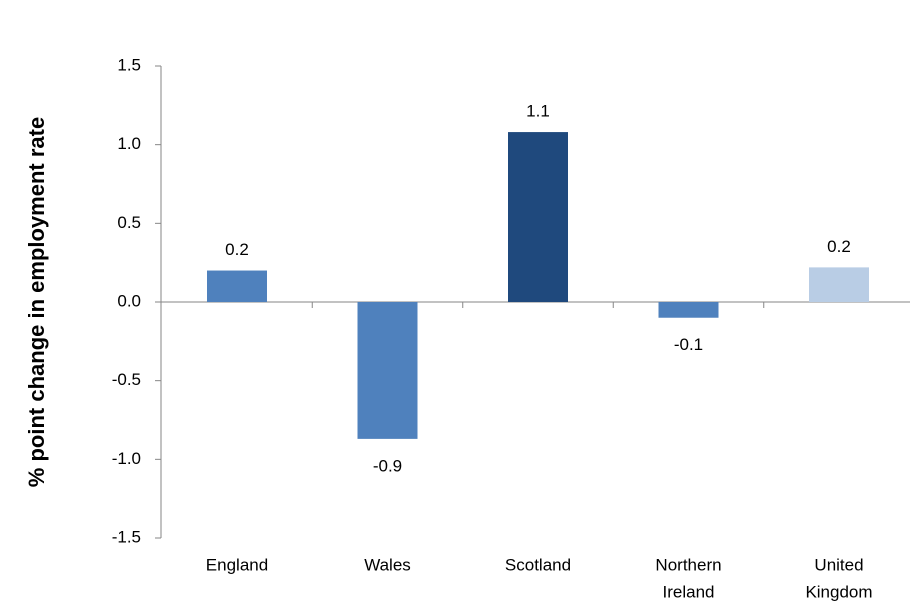 The image size is (910, 606). I want to click on bar-united-kingdom, so click(839, 284).